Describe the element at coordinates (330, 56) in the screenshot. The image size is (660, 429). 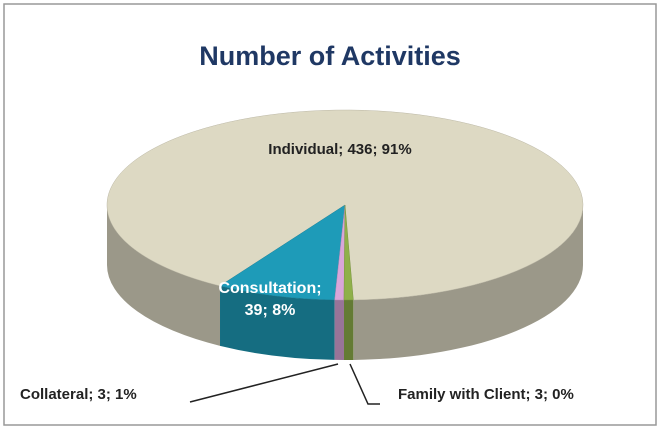
I see `chart-title: Number of Activities` at that location.